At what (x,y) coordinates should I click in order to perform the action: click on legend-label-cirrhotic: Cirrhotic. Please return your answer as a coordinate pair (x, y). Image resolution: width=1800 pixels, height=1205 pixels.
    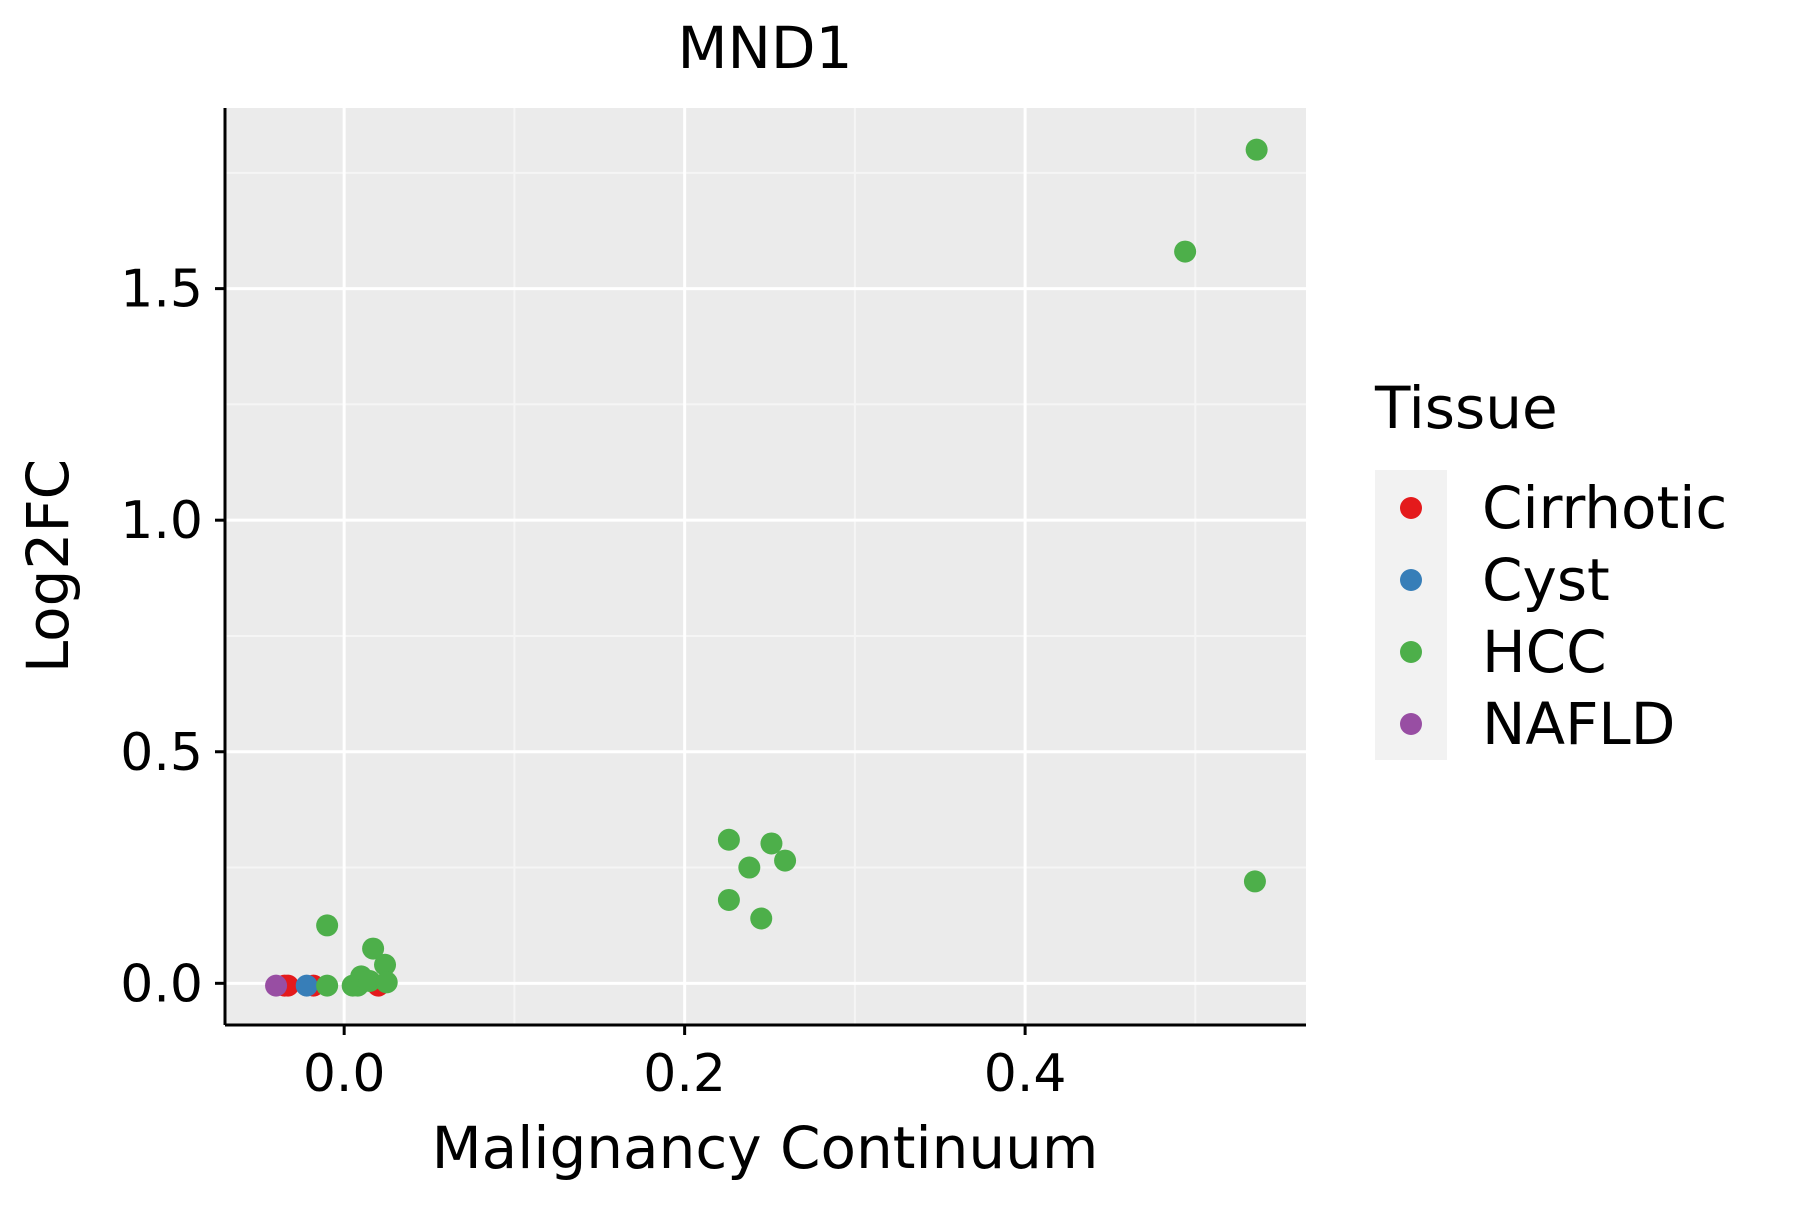
    Looking at the image, I should click on (1604, 508).